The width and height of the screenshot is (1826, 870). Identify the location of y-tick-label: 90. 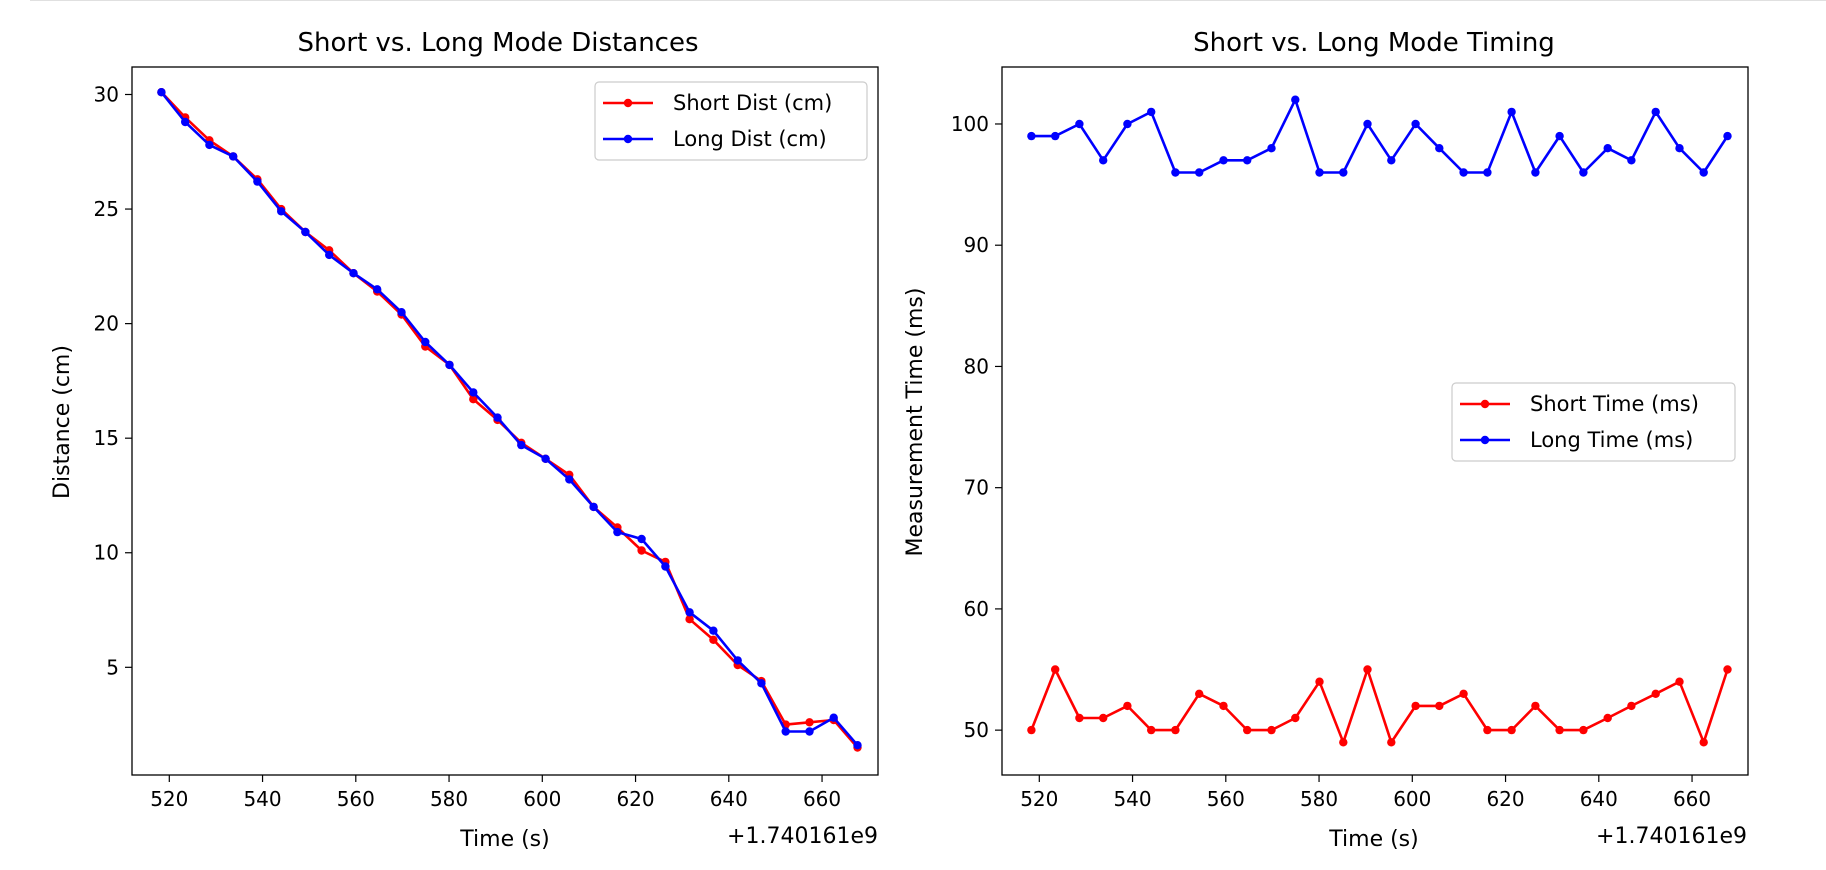
(976, 245).